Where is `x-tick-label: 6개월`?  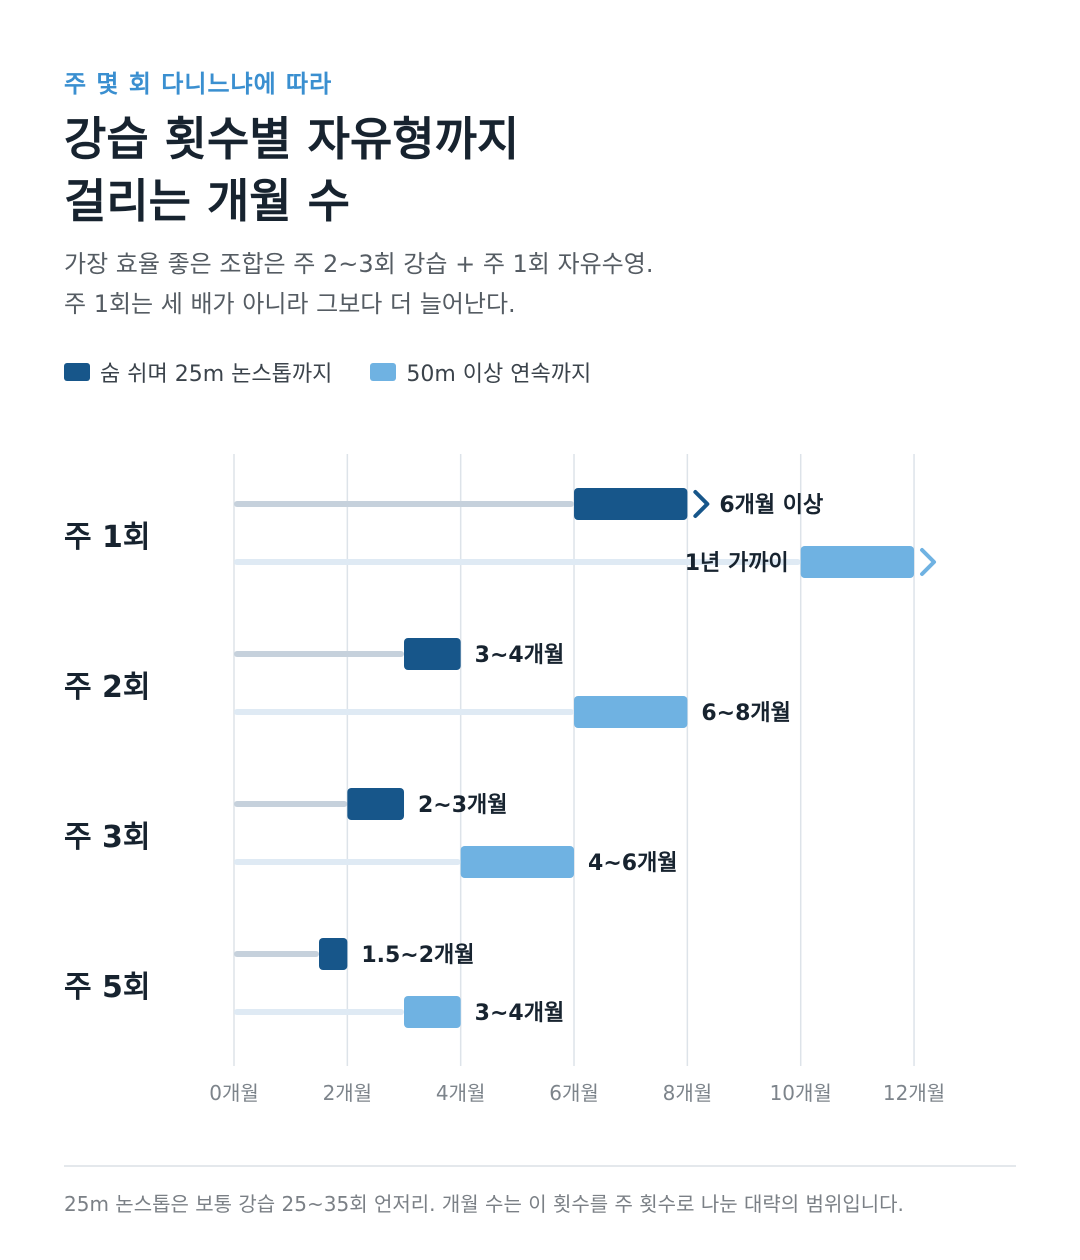 x-tick-label: 6개월 is located at coordinates (574, 1093).